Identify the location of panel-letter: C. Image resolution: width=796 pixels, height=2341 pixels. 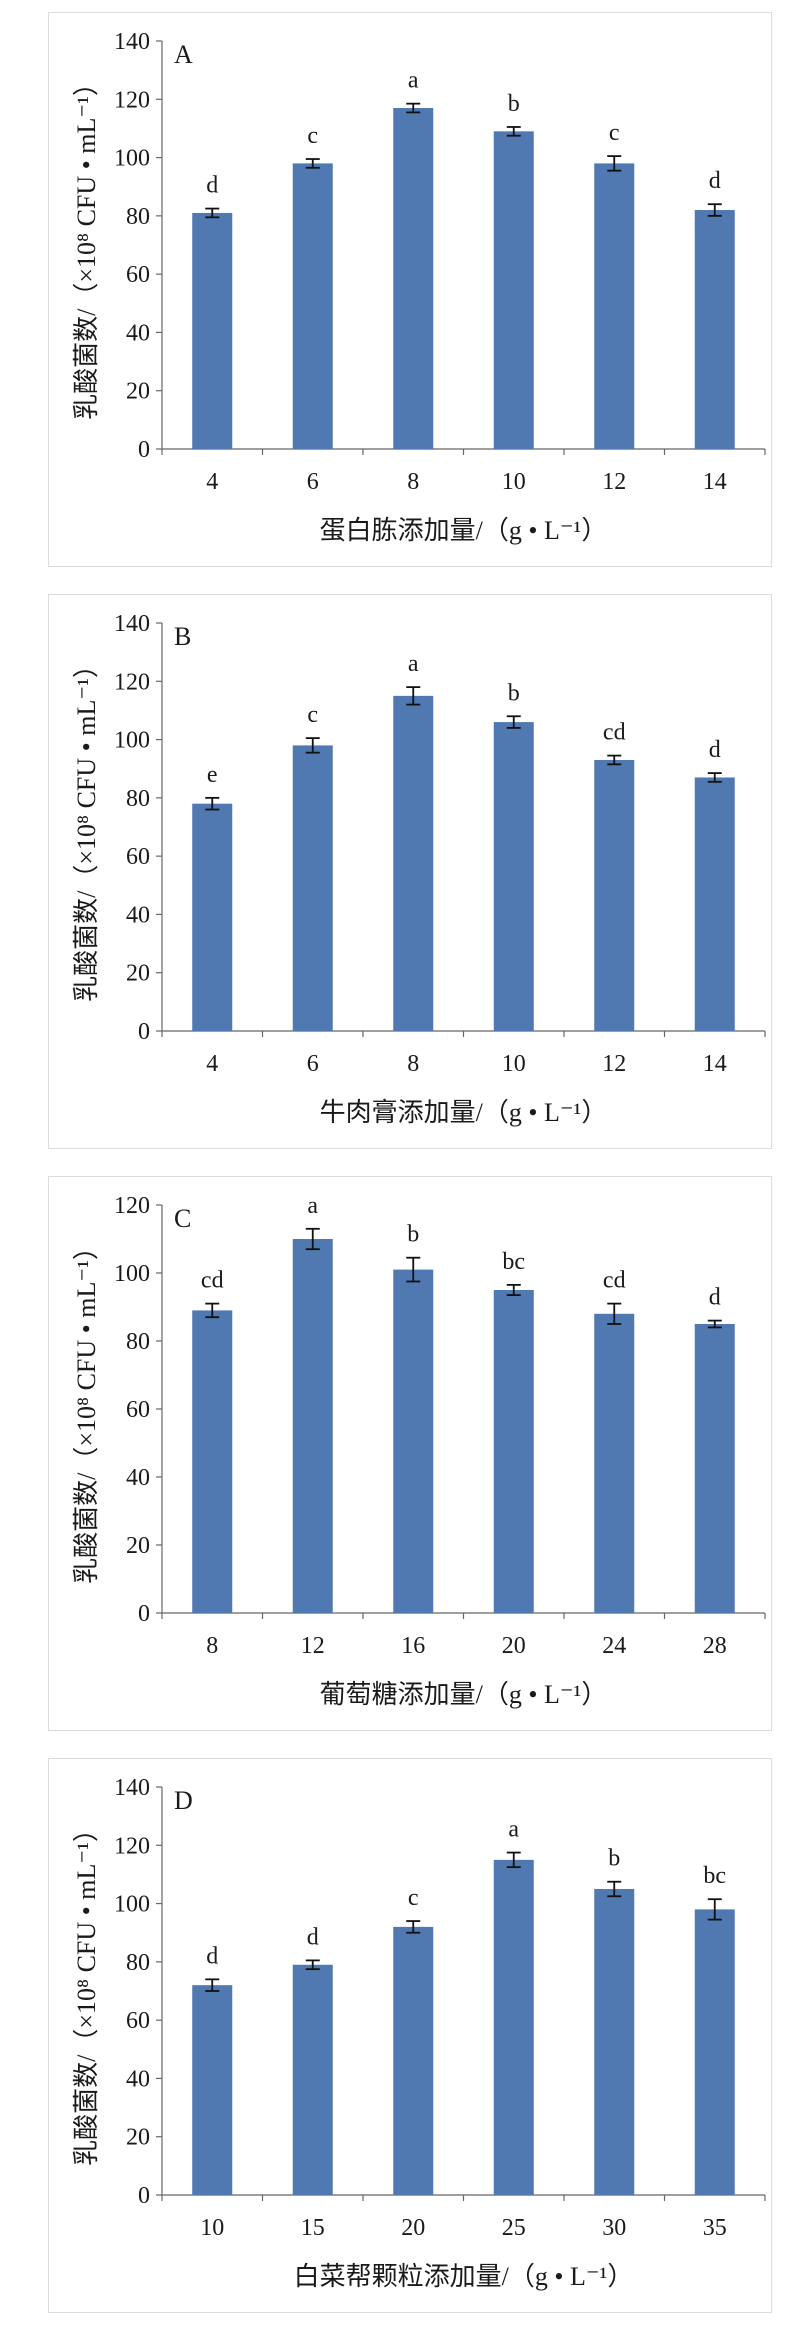
(182, 1218).